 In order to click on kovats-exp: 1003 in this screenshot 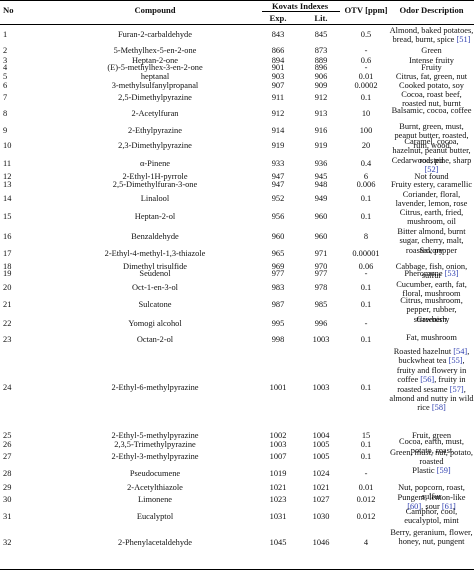, I will do `click(278, 444)`.